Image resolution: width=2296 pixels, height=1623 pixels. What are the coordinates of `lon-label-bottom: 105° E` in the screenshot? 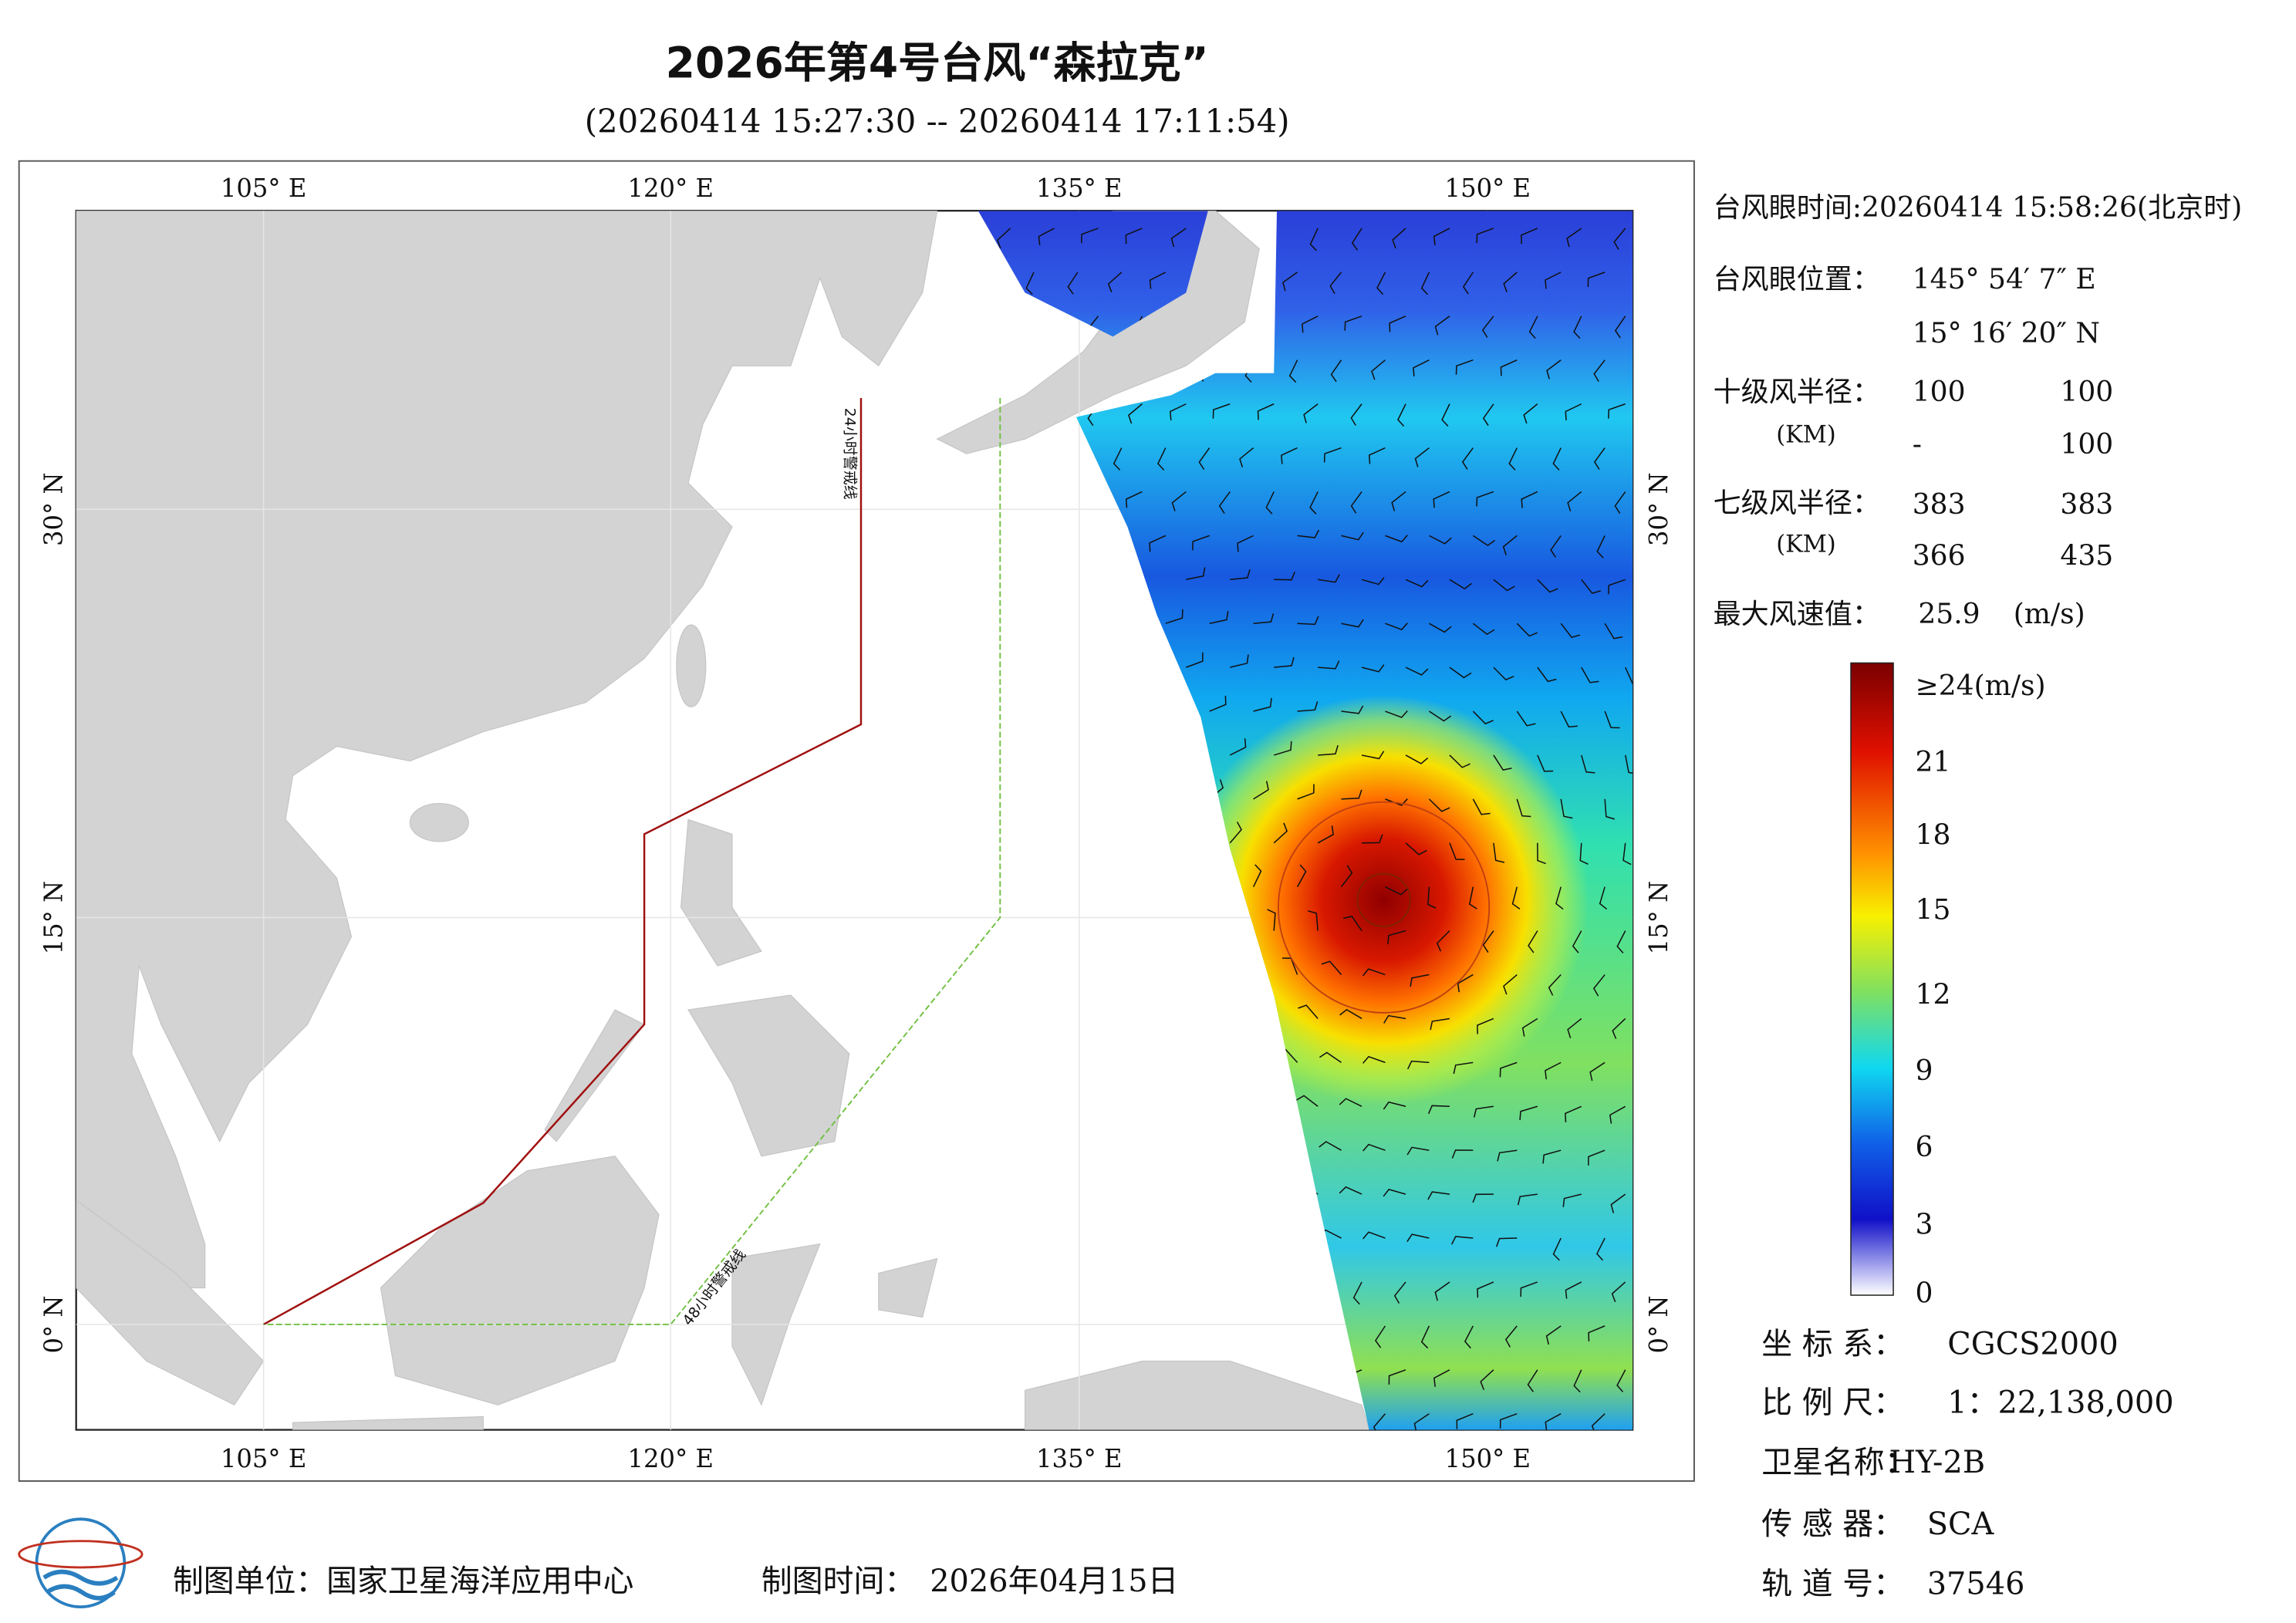 It's located at (264, 1458).